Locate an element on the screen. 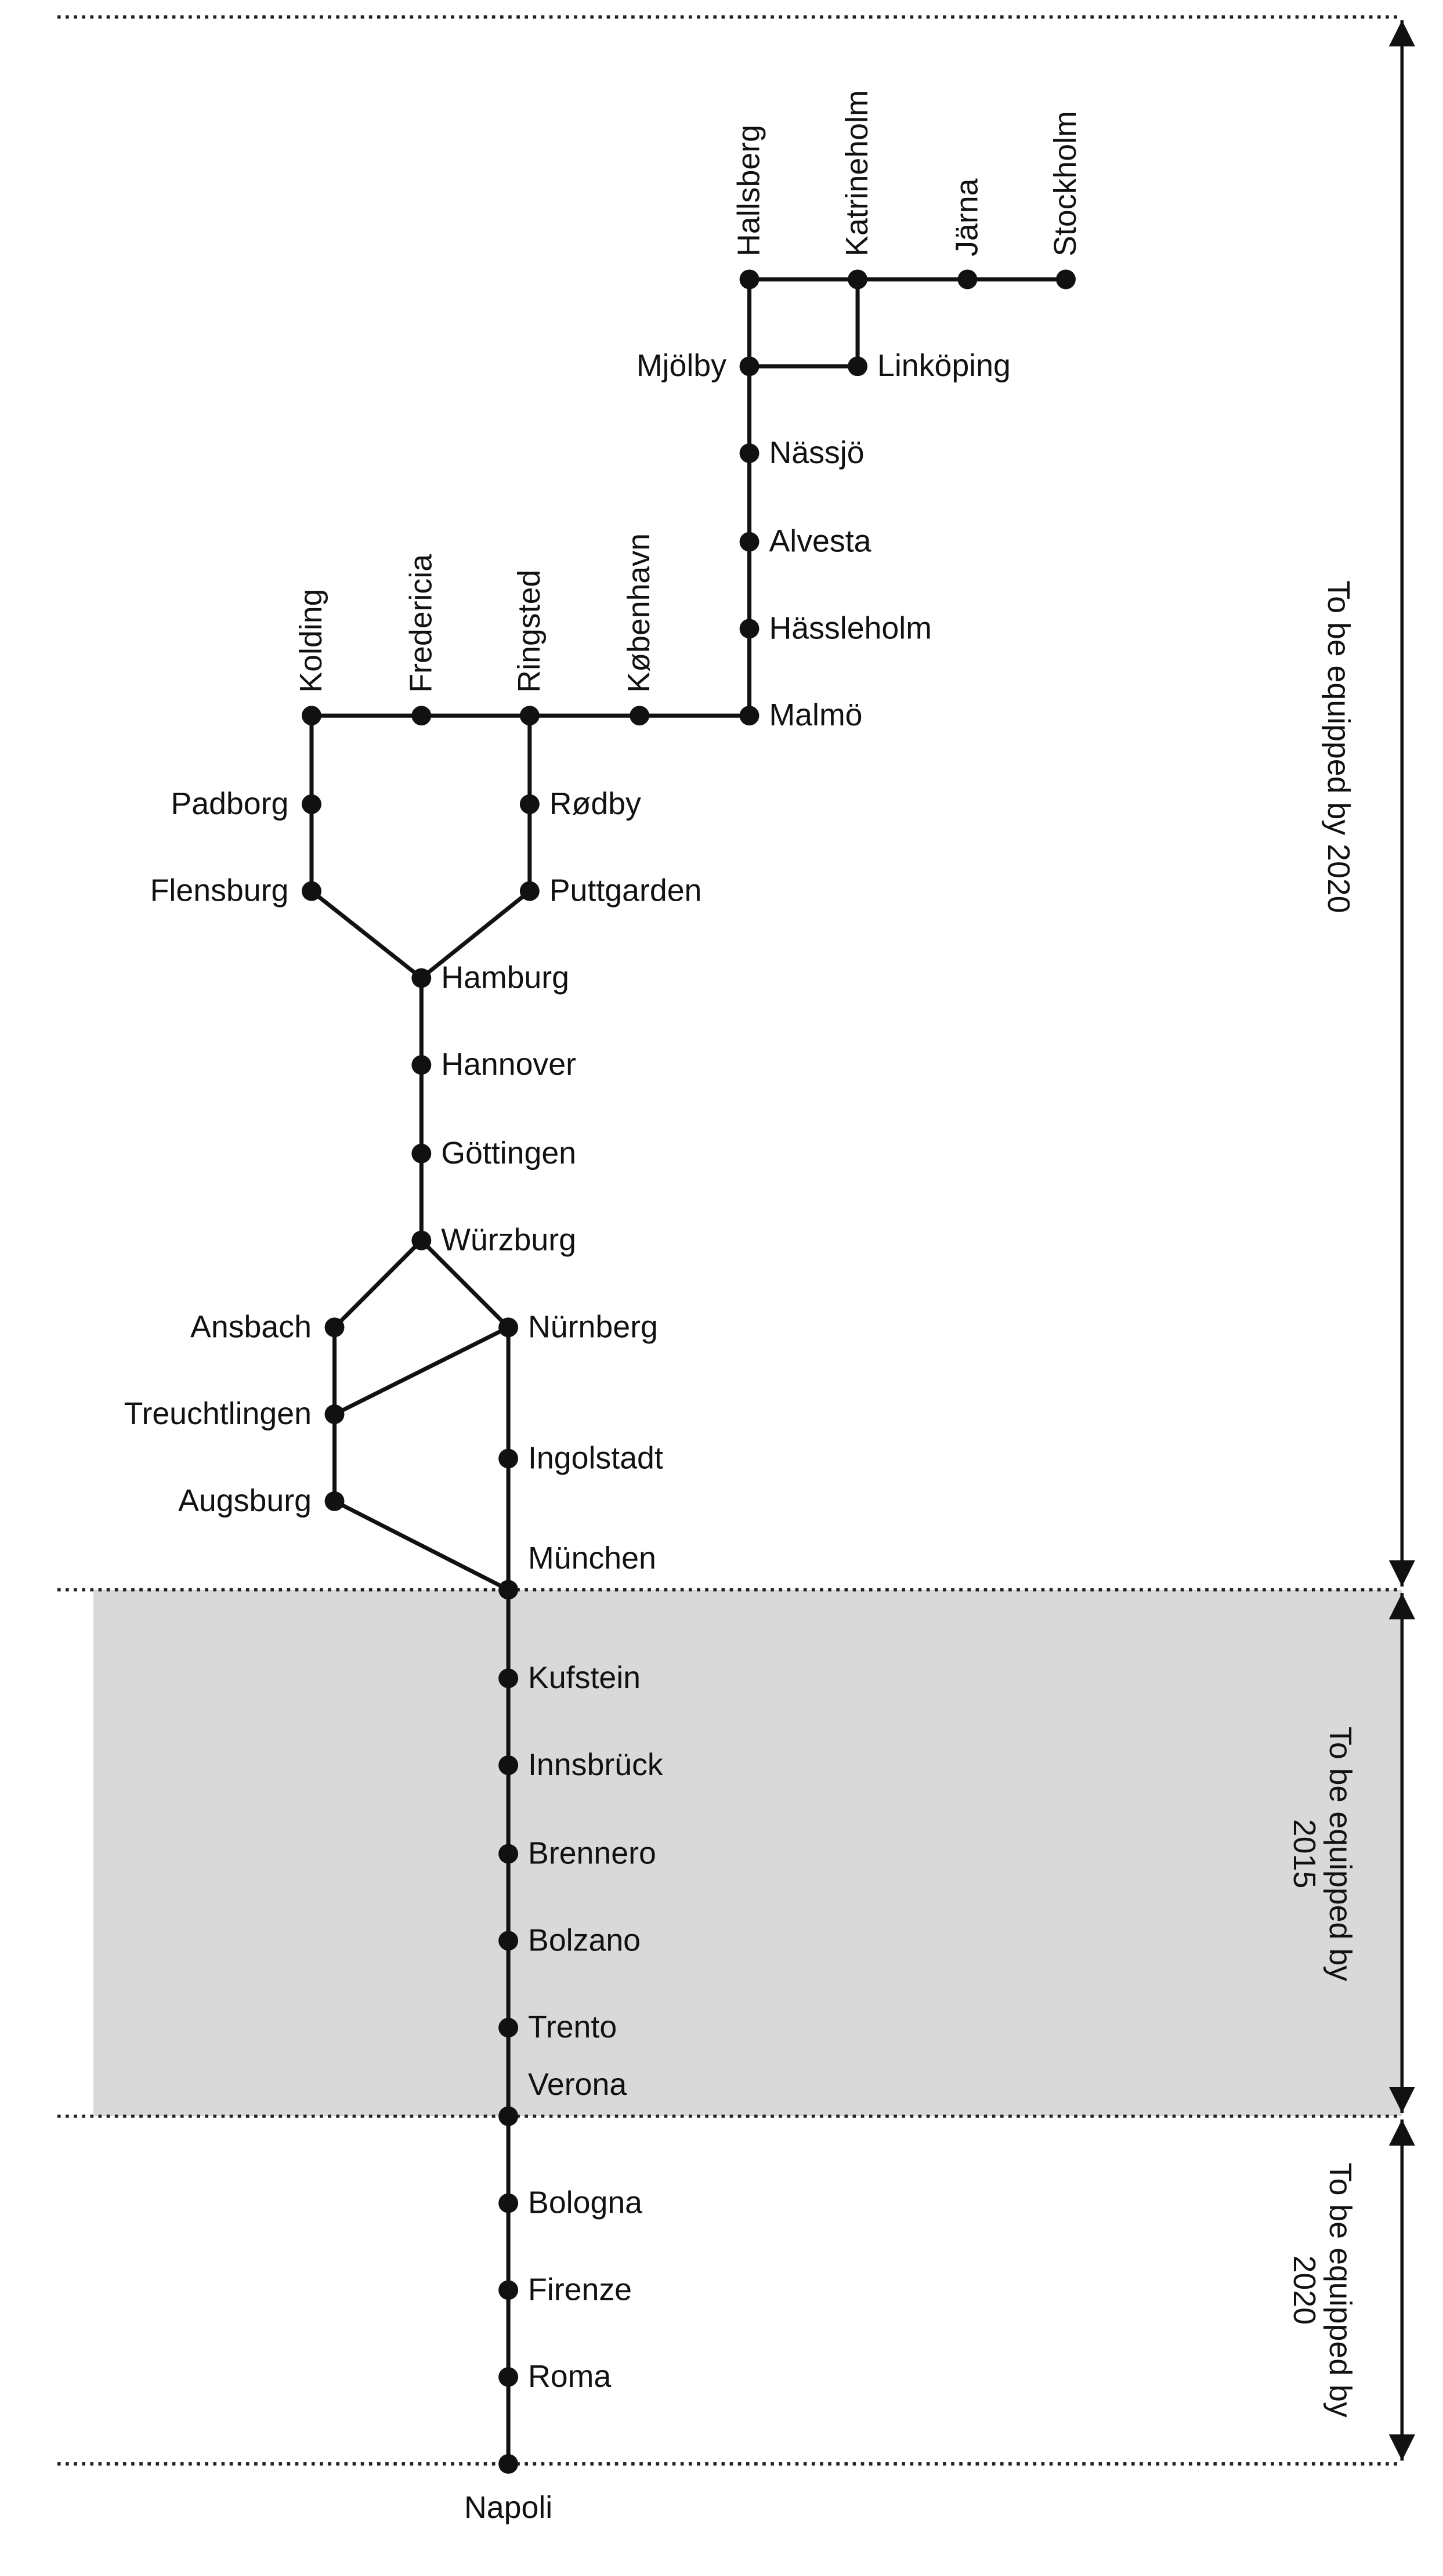 The width and height of the screenshot is (1443, 2576). station-label: Napoli is located at coordinates (508, 2507).